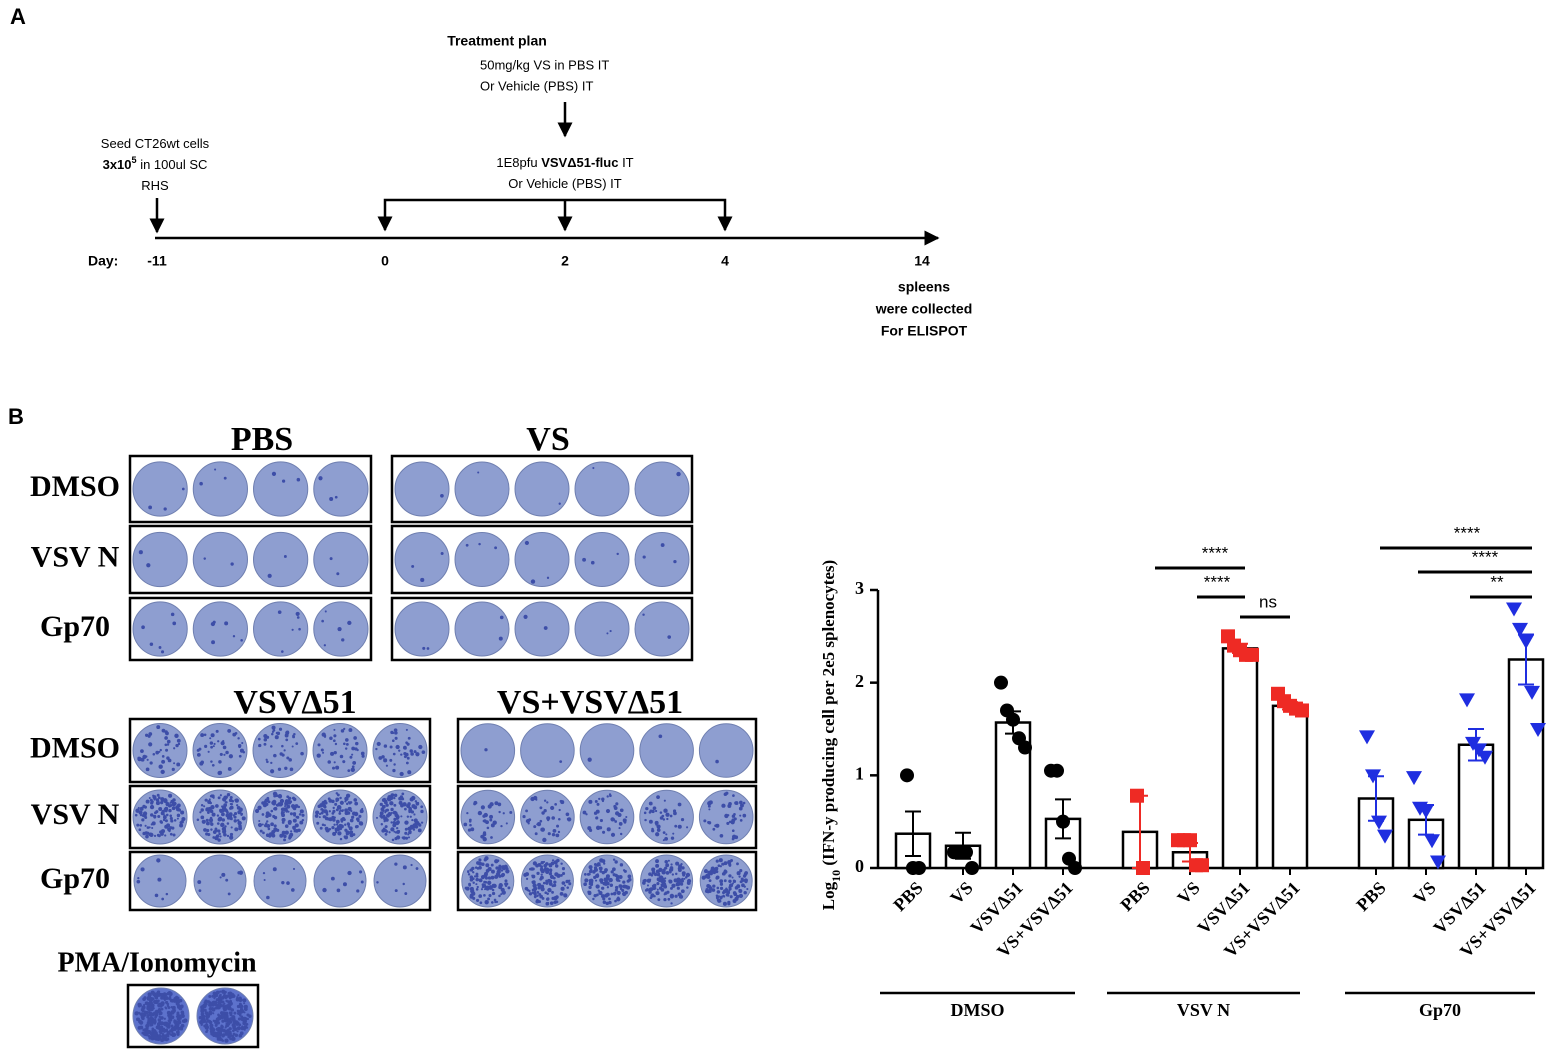 The height and width of the screenshot is (1052, 1560). Describe the element at coordinates (907, 896) in the screenshot. I see `x-tick-label: PBS` at that location.